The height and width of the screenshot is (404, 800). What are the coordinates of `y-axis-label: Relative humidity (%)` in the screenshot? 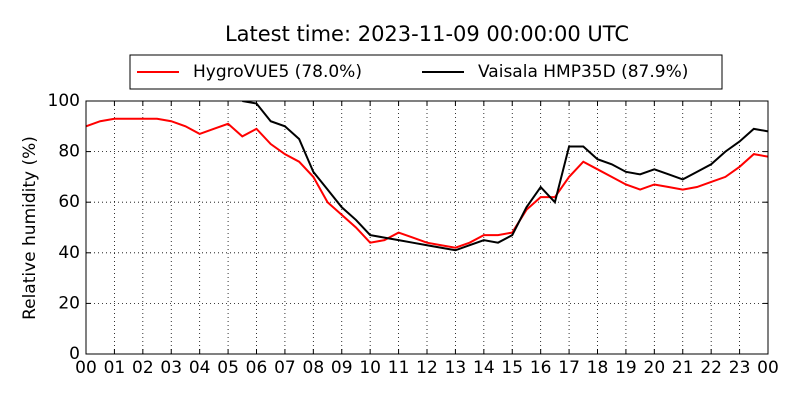 It's located at (30, 228).